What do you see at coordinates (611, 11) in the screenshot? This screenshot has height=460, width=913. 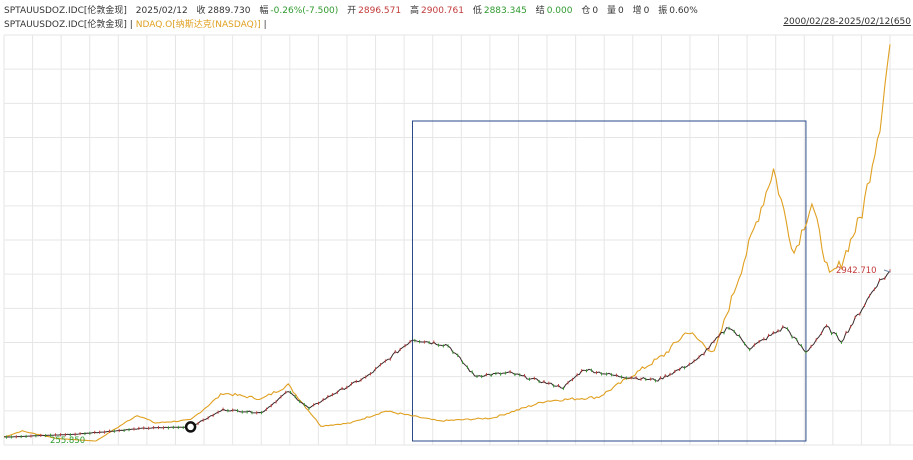 I see `volume-label: 量` at bounding box center [611, 11].